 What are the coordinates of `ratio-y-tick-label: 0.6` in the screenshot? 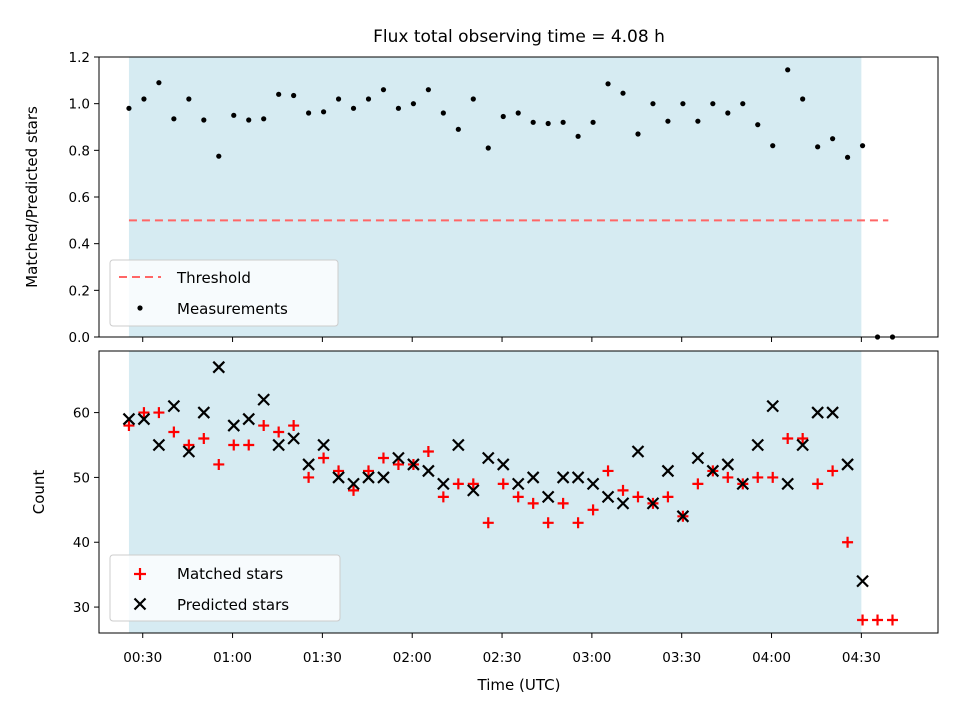 It's located at (79, 198).